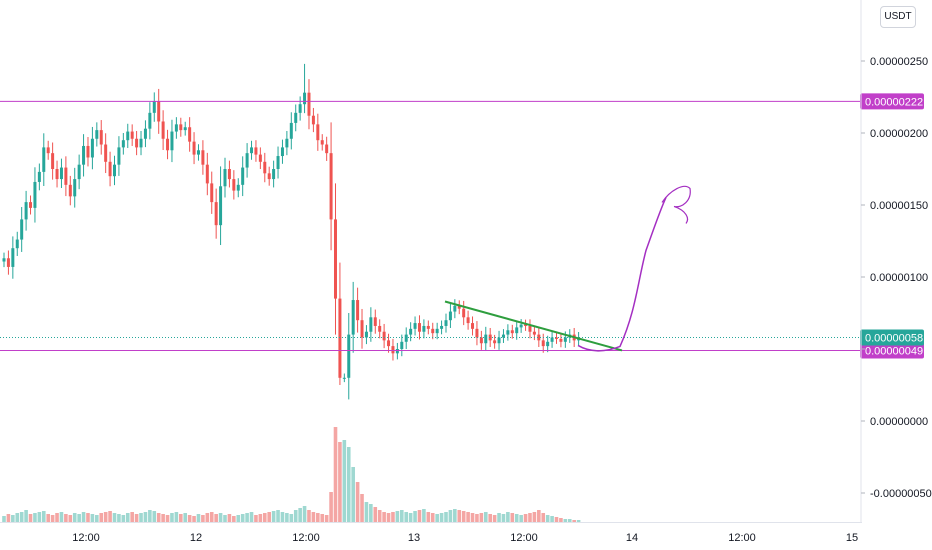  What do you see at coordinates (676, 204) in the screenshot?
I see `projection-arrowhead` at bounding box center [676, 204].